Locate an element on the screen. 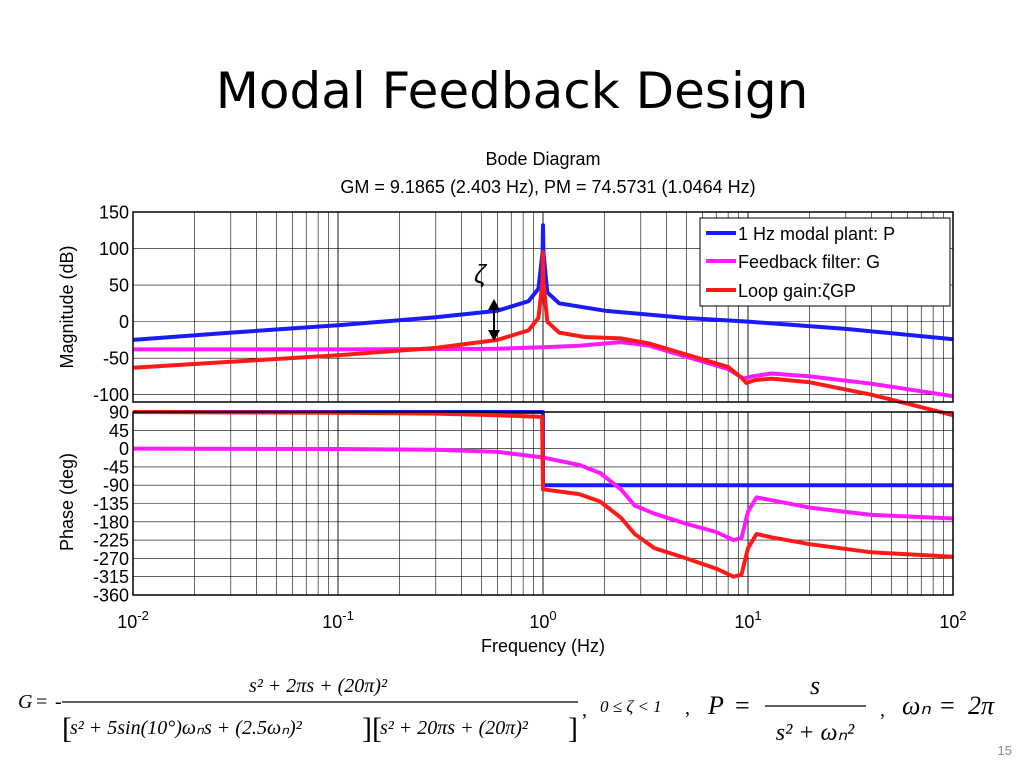 This screenshot has width=1024, height=768. wn-rhs: 2π is located at coordinates (981, 705).